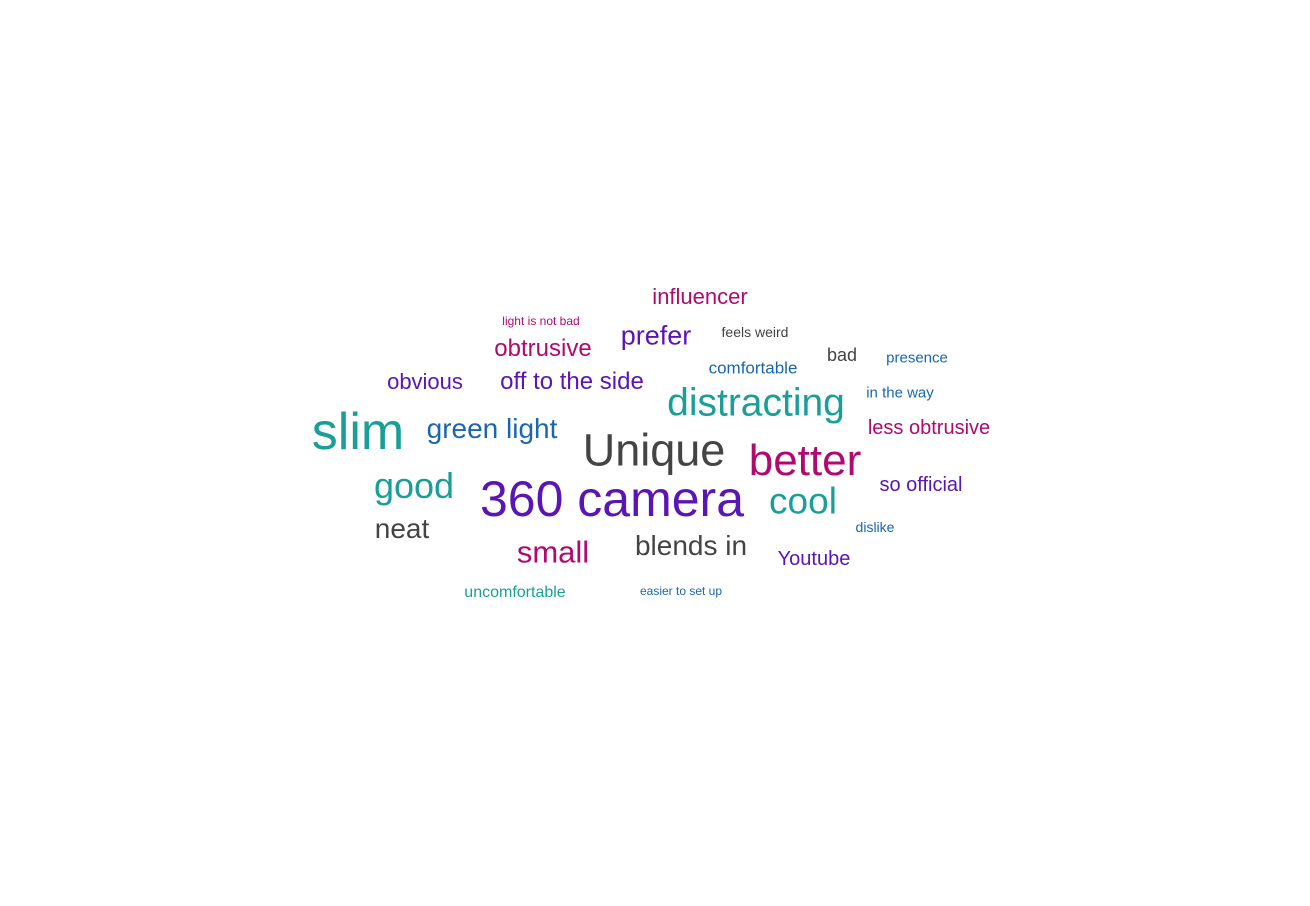 The width and height of the screenshot is (1310, 906). I want to click on word-obvious: obvious, so click(425, 381).